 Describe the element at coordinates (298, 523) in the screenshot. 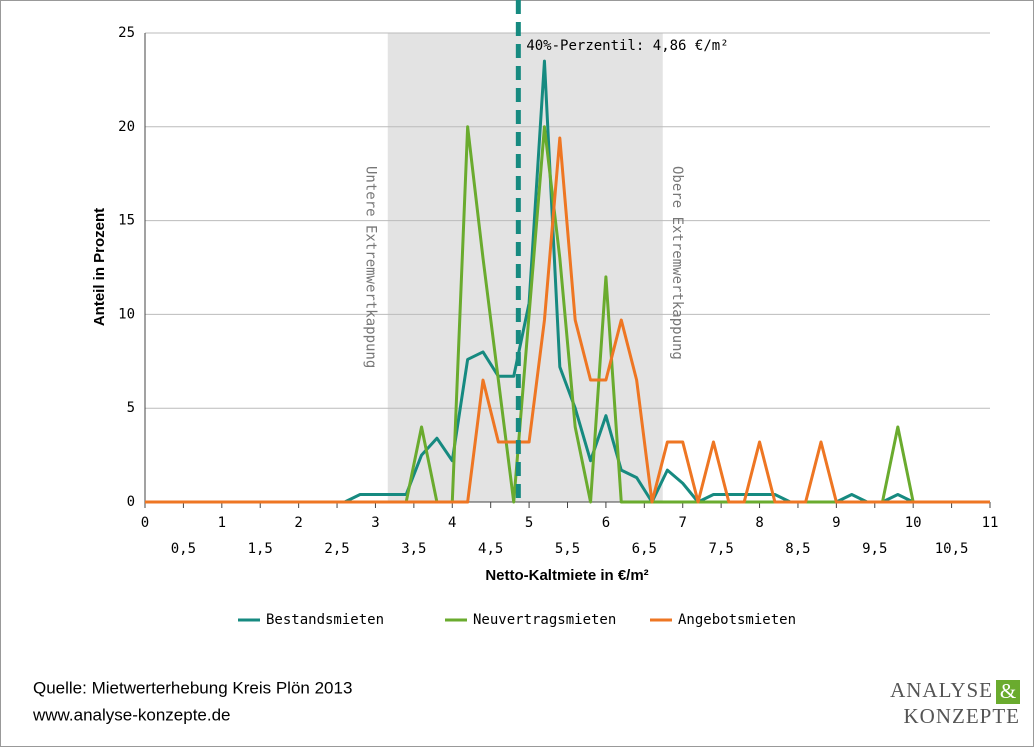

I see `x-tick-label: 2` at that location.